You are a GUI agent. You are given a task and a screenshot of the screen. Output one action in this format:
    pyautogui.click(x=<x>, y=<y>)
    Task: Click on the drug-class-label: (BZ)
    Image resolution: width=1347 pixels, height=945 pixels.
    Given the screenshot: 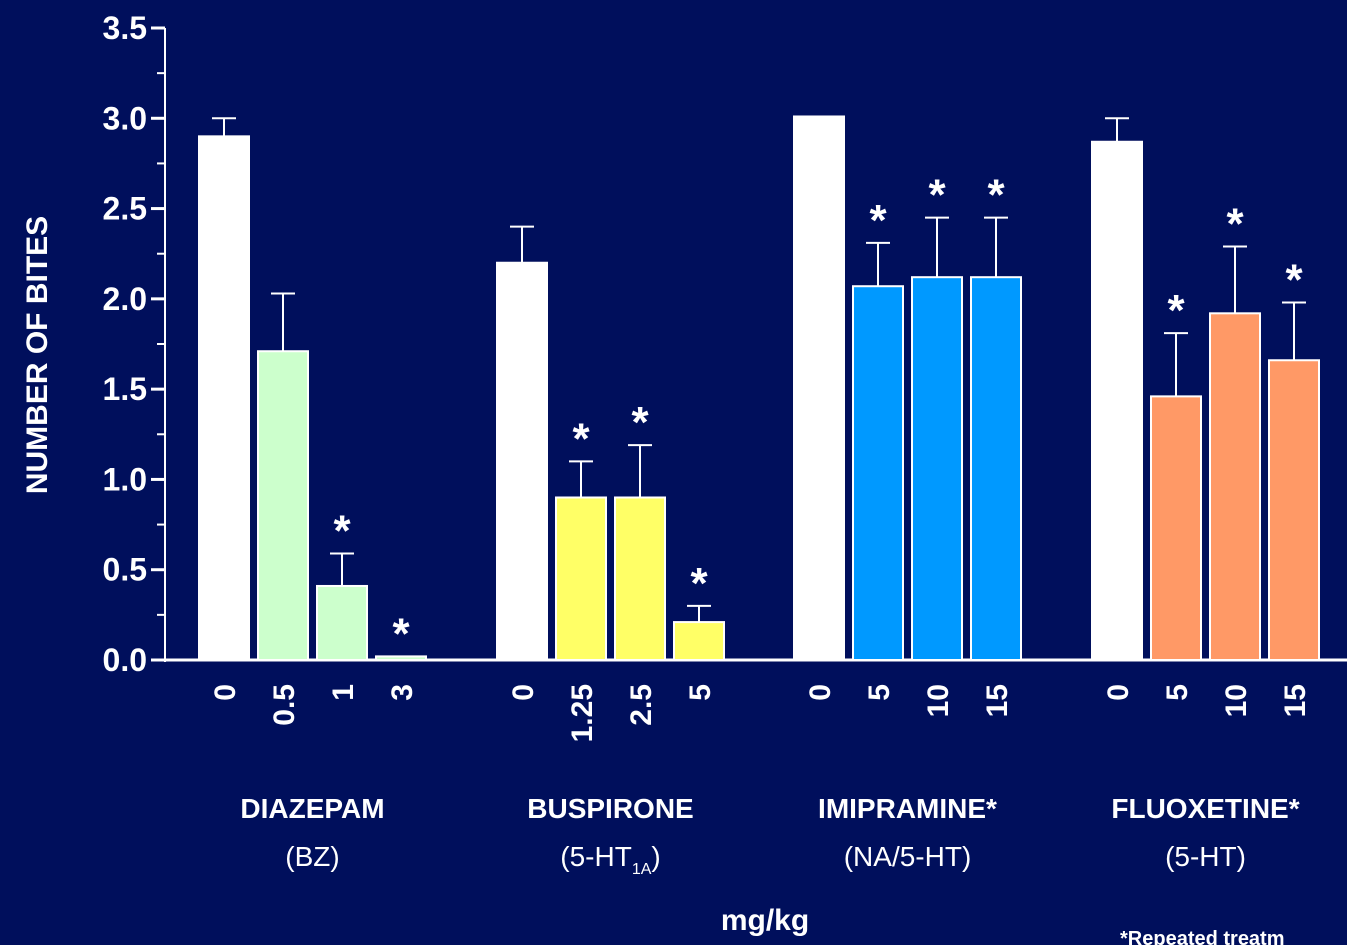 What is the action you would take?
    pyautogui.click(x=312, y=856)
    